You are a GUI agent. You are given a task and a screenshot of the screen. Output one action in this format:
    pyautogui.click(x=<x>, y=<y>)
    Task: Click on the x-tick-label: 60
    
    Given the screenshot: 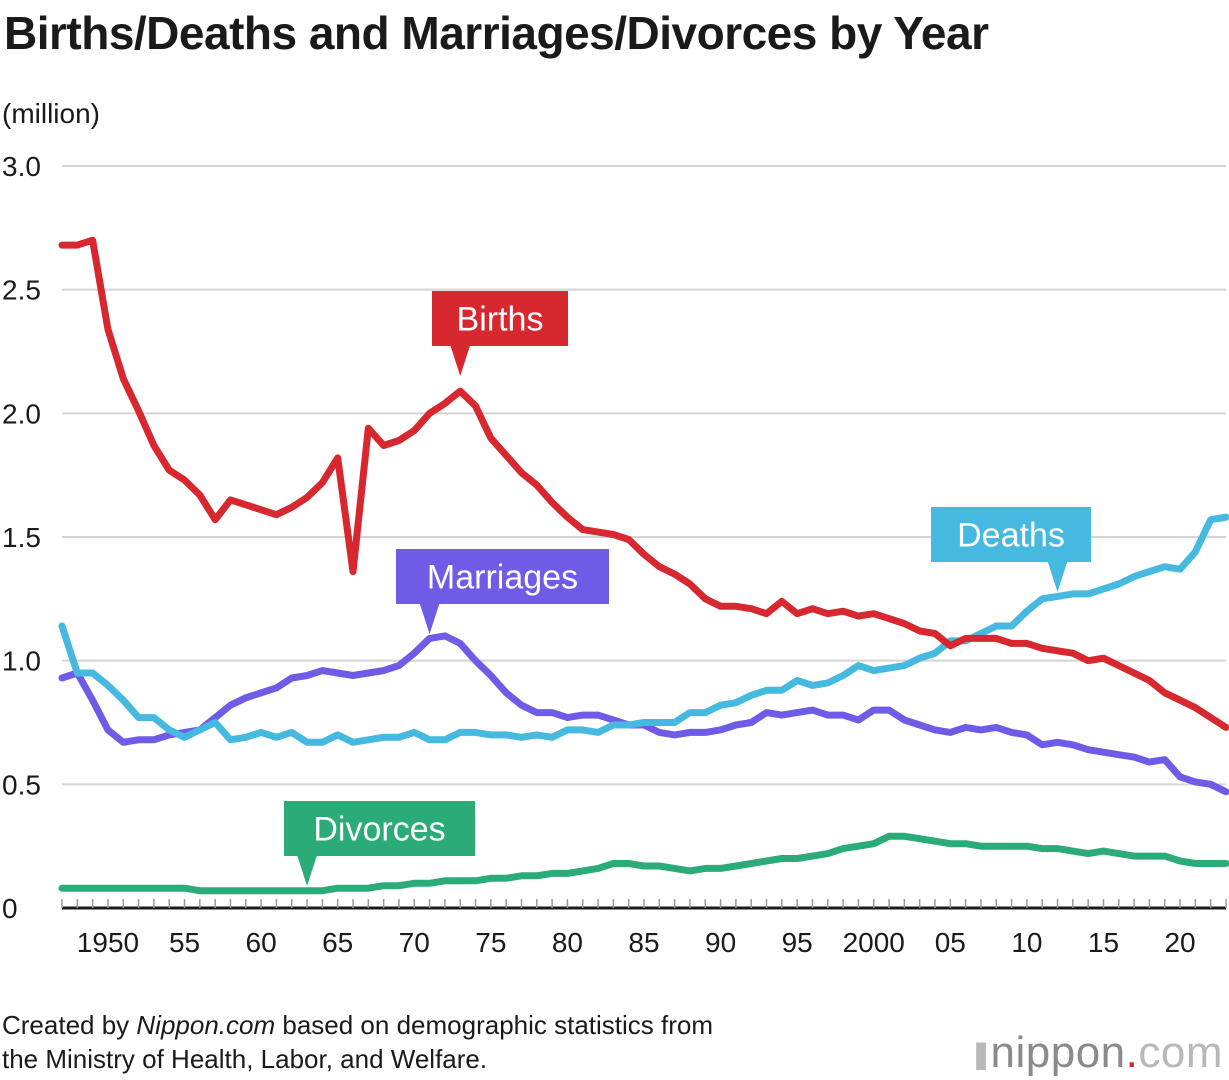 What is the action you would take?
    pyautogui.click(x=261, y=942)
    